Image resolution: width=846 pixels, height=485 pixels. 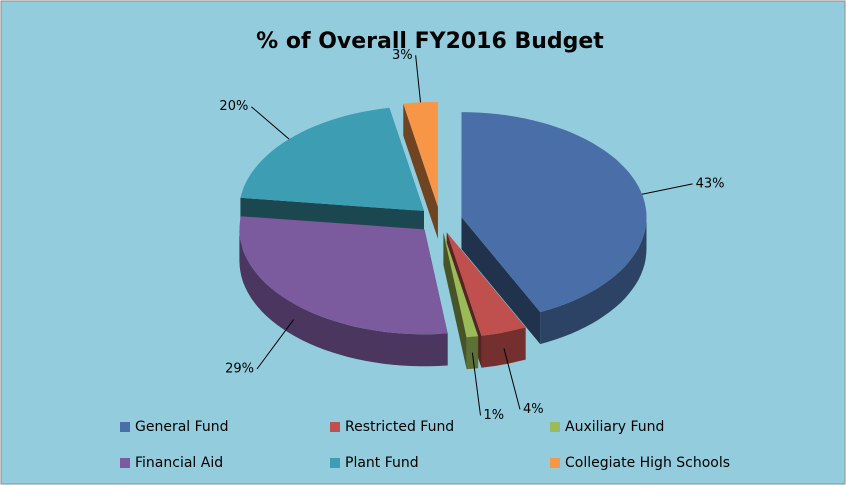 I want to click on data-label: 3%, so click(x=402, y=55).